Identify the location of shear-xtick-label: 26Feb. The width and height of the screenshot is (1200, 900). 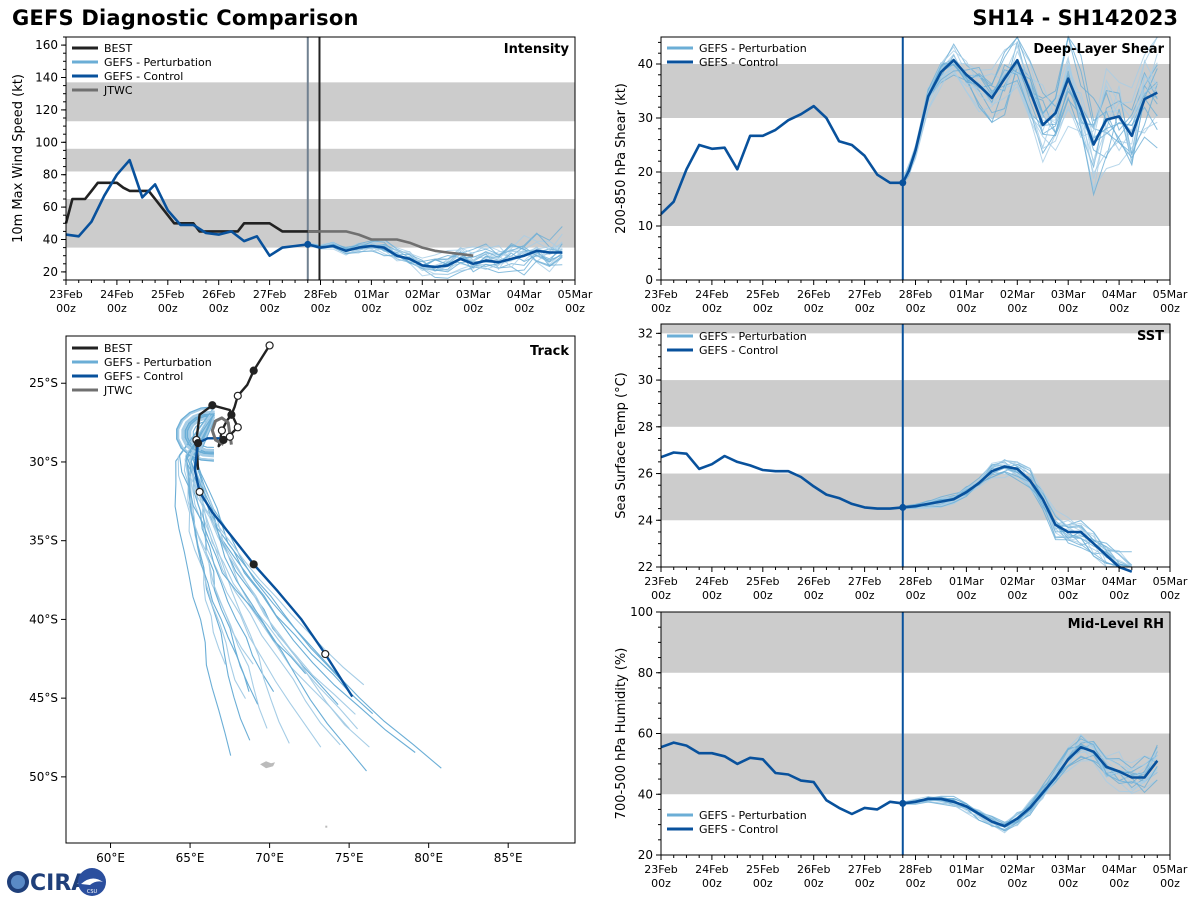
(813, 294).